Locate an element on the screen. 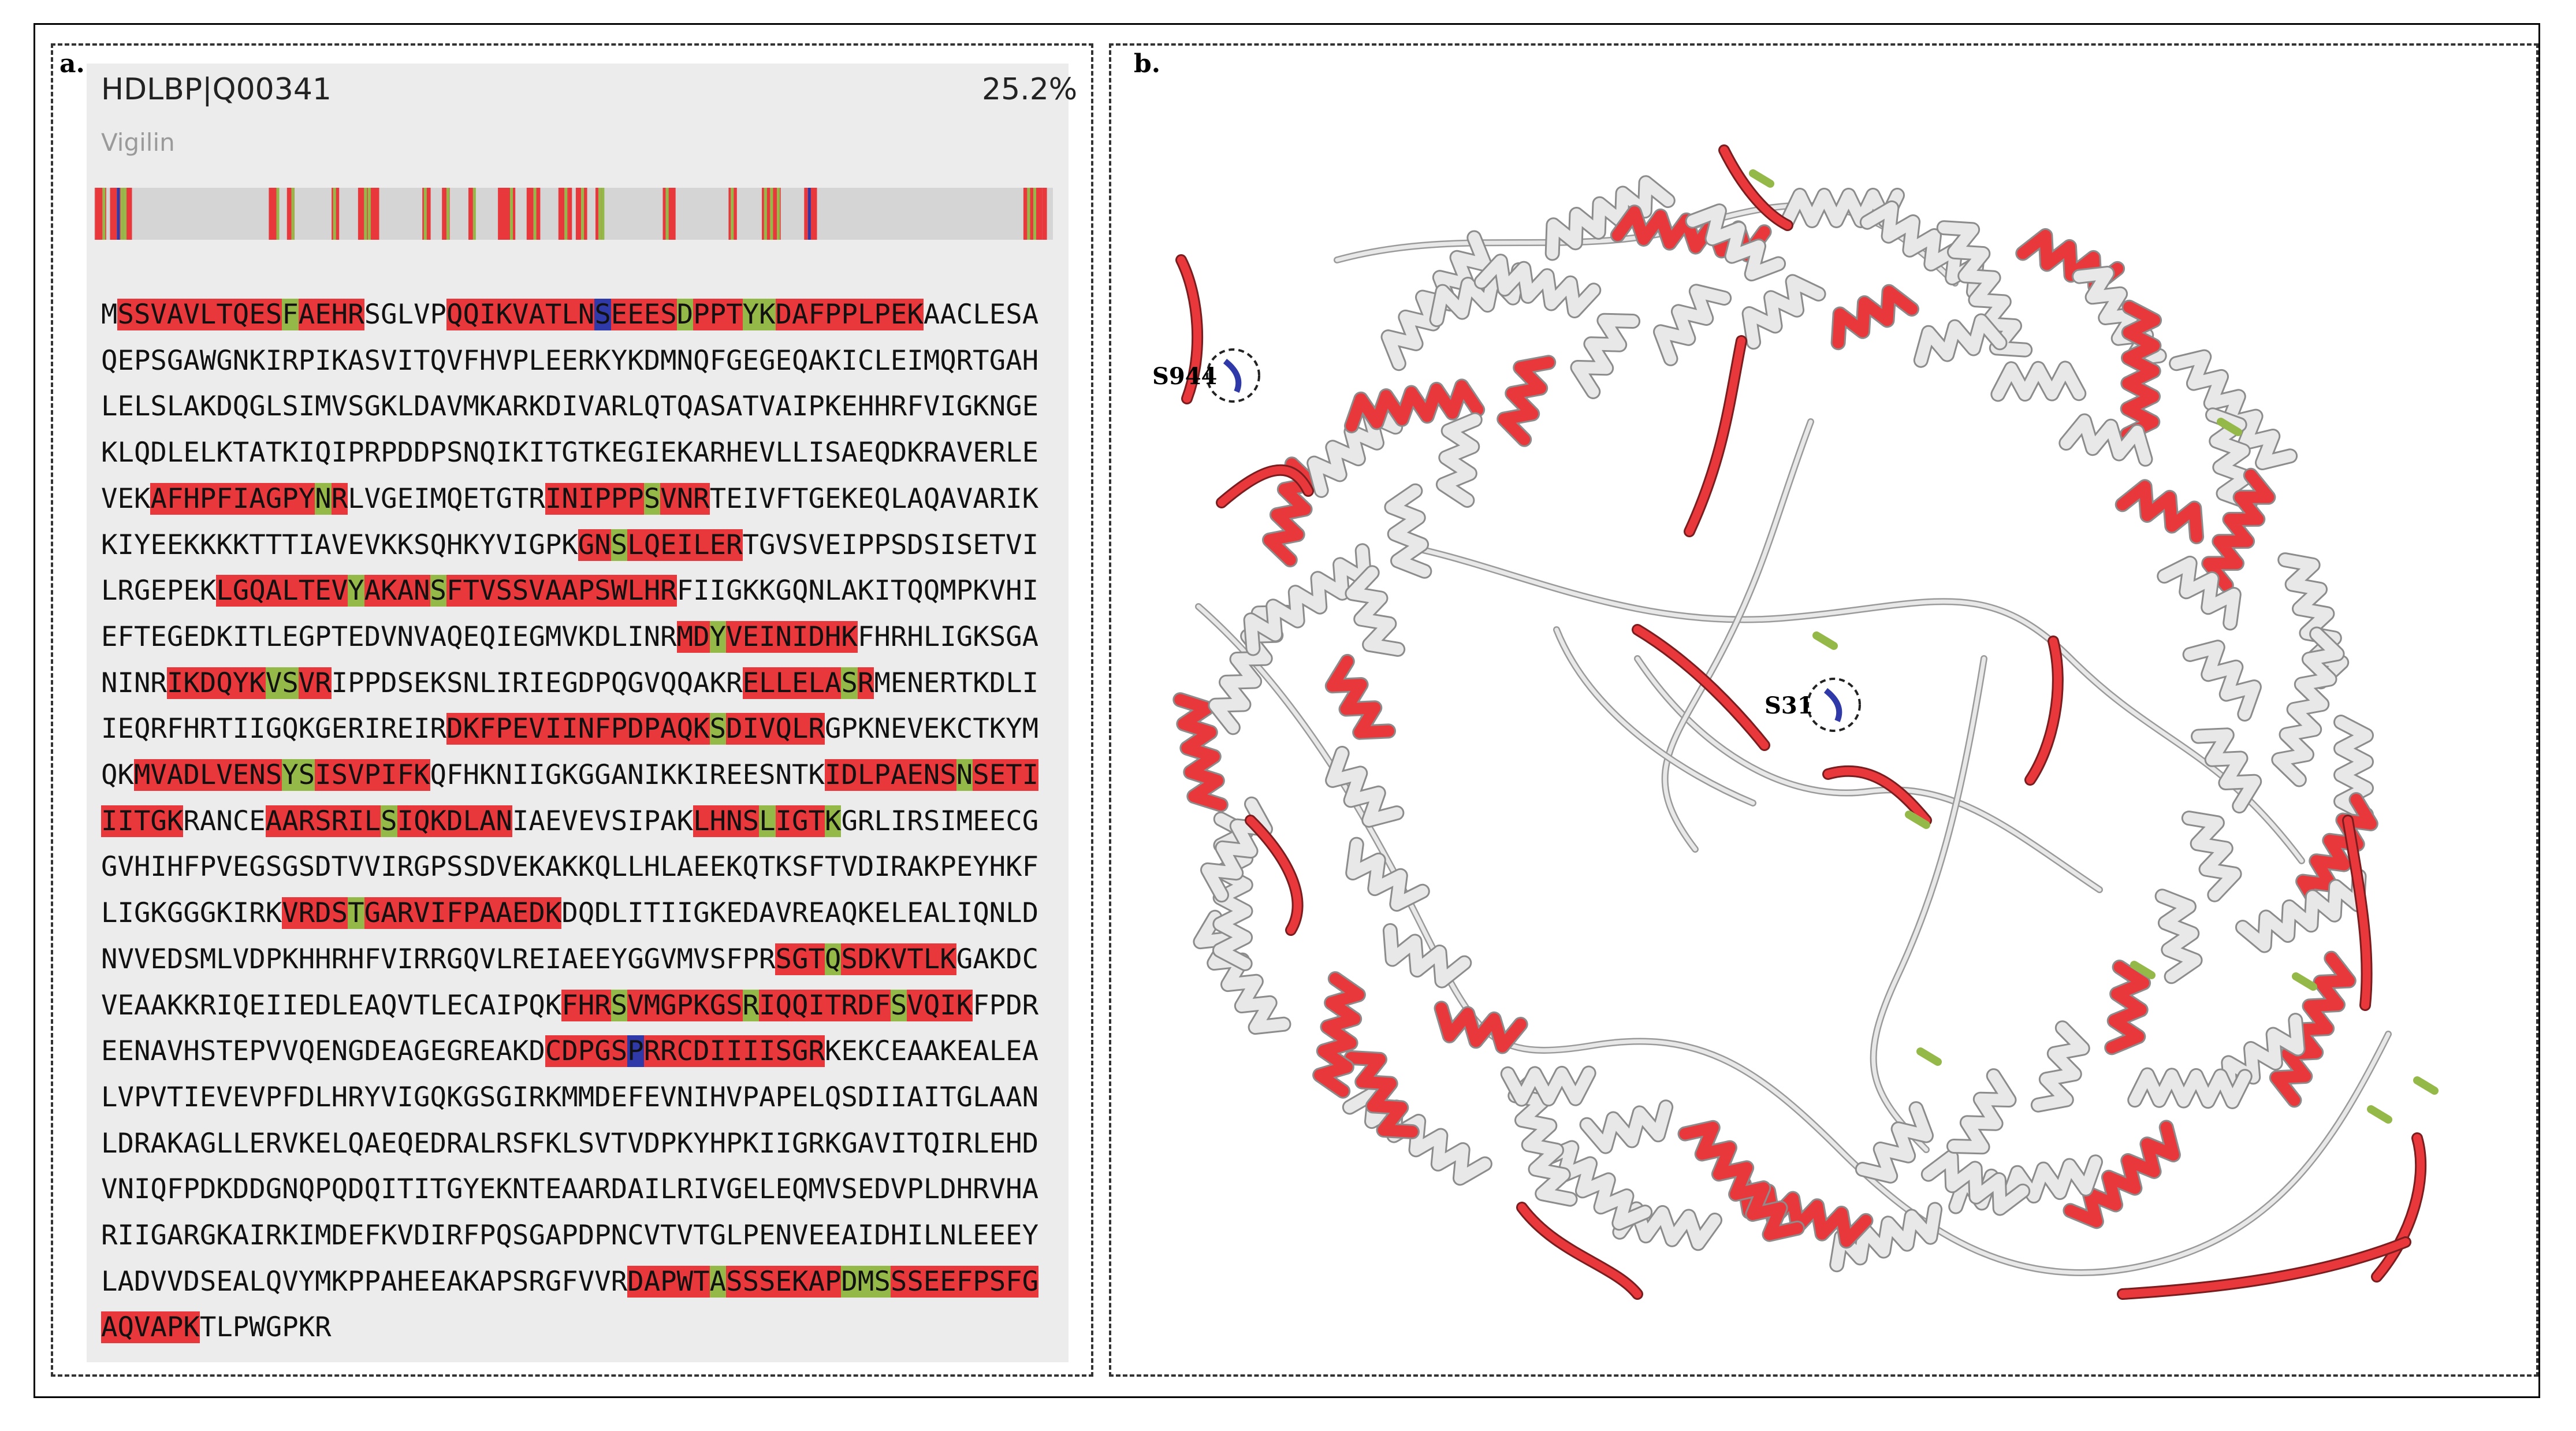  peptide-highlight: PPT is located at coordinates (718, 314).